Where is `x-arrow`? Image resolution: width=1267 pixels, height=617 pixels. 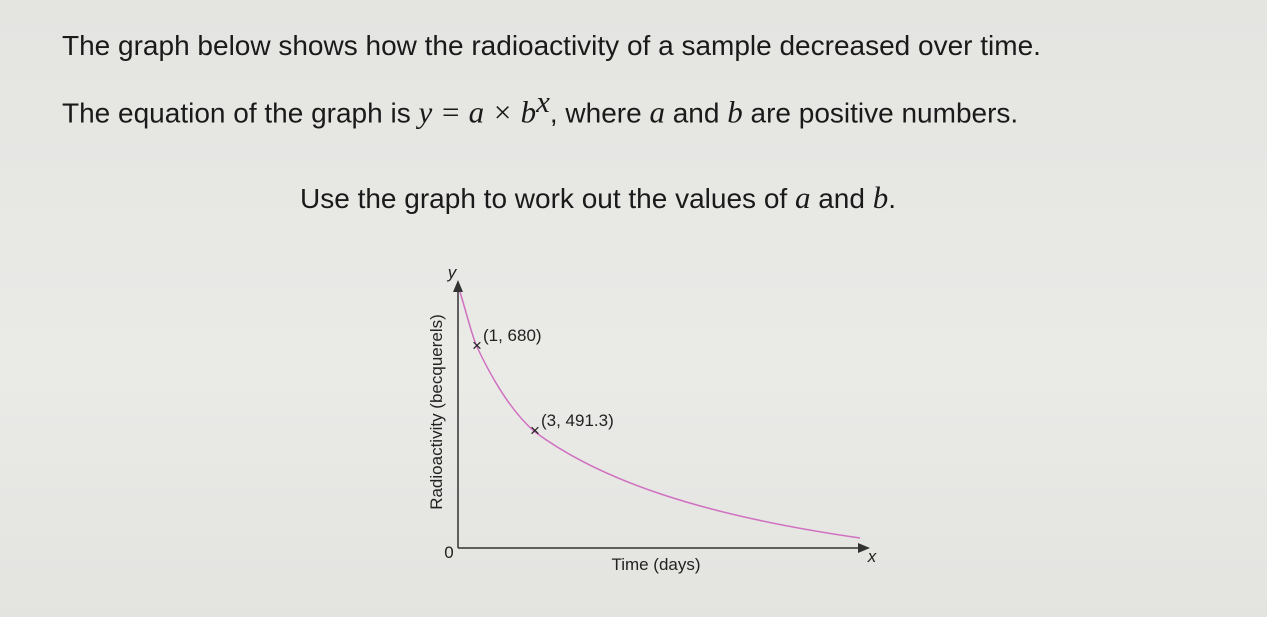 x-arrow is located at coordinates (864, 548).